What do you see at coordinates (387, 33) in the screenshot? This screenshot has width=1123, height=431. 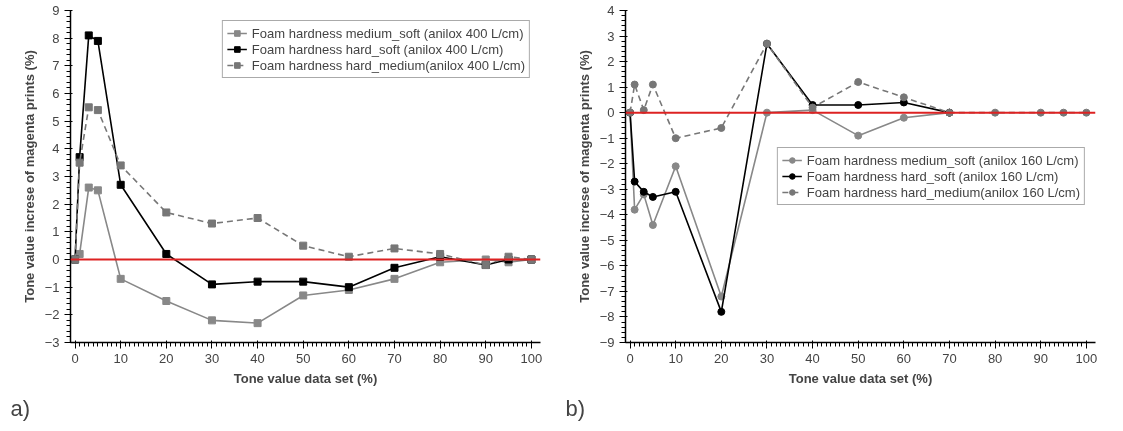 I see `legend-label: Foam hardness medium_soft (anilox 400 L/cm)` at bounding box center [387, 33].